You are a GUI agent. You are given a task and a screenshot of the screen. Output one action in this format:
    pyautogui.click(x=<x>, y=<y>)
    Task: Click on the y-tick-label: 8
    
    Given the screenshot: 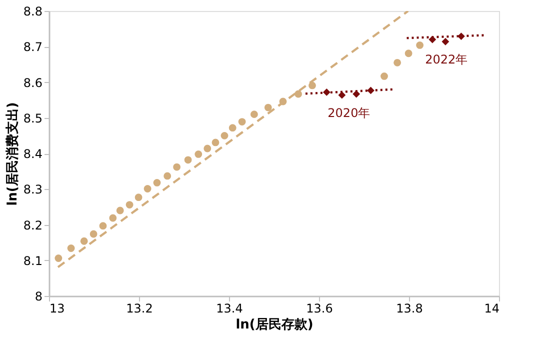 What is the action you would take?
    pyautogui.click(x=38, y=297)
    